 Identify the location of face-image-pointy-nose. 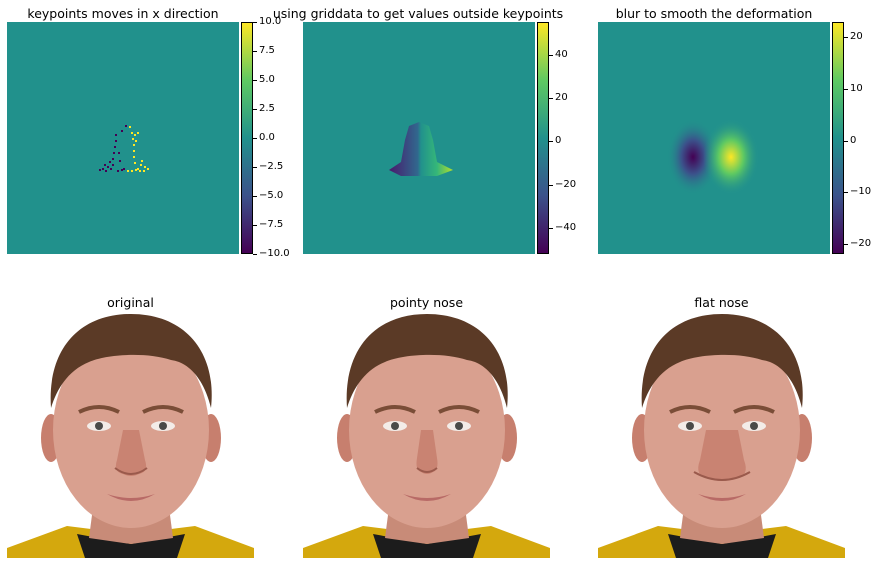
(426, 436).